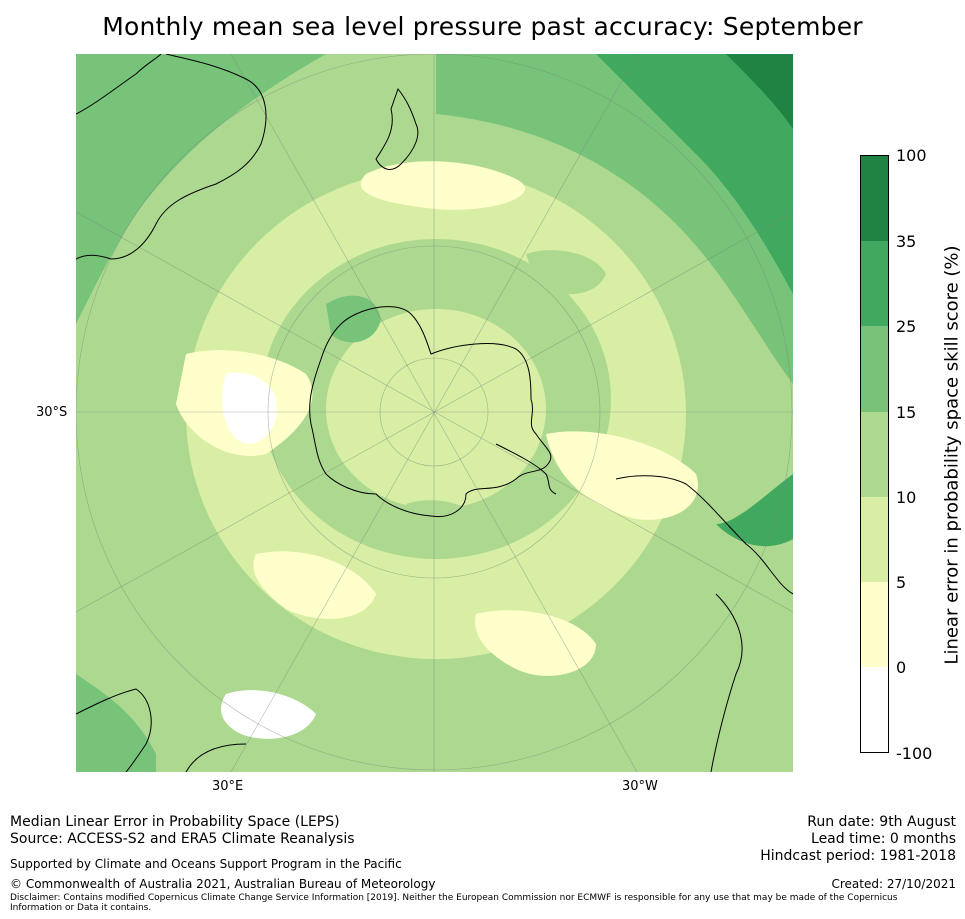 This screenshot has width=965, height=919. What do you see at coordinates (704, 623) in the screenshot?
I see `coast-south-america` at bounding box center [704, 623].